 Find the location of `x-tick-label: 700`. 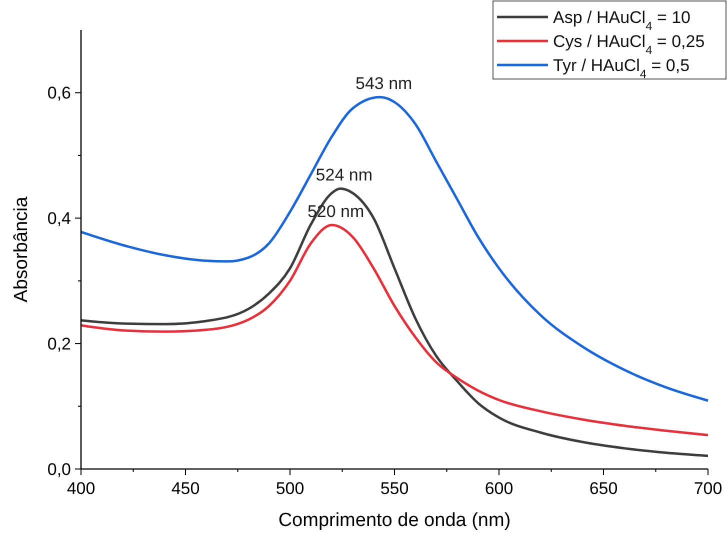

x-tick-label: 700 is located at coordinates (708, 488).